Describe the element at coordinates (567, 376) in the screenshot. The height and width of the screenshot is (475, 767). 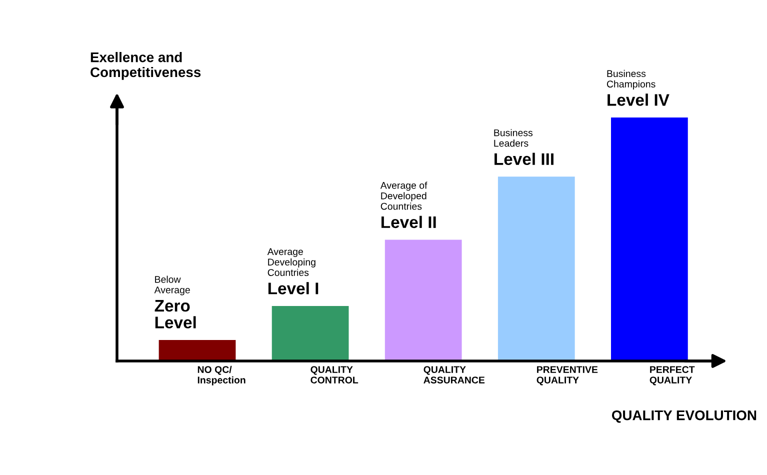
I see `x-tick-label: PREVENTIVE QUALITY` at that location.